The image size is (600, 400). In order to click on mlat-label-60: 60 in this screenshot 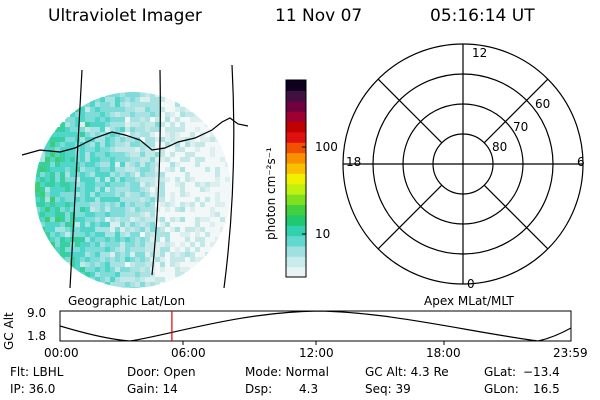, I will do `click(543, 104)`.